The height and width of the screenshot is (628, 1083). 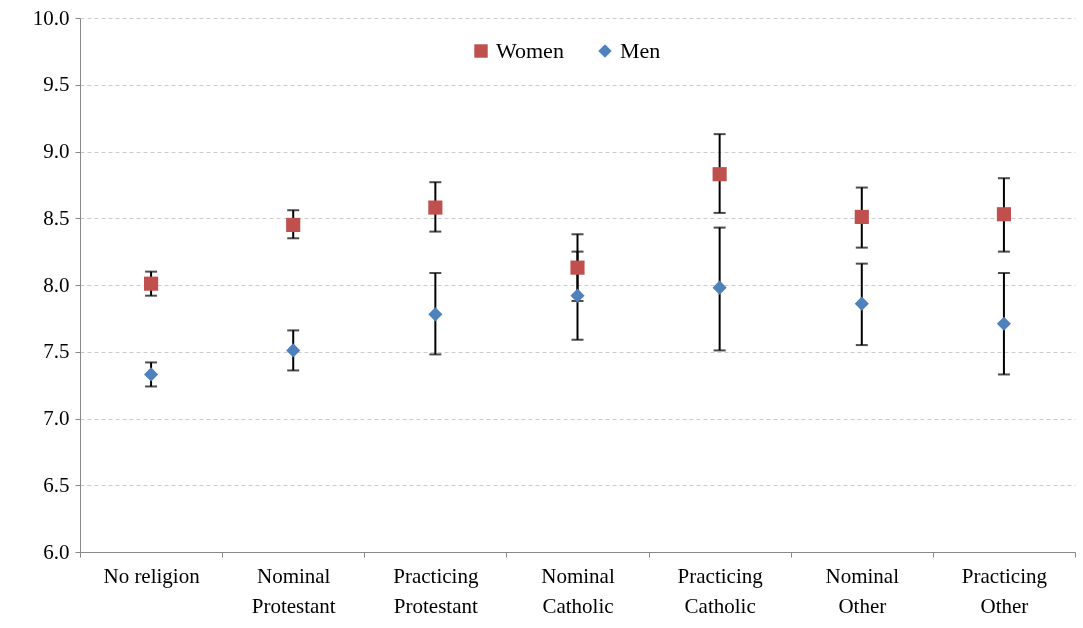 I want to click on y-tick-label: 8.5, so click(x=56, y=217).